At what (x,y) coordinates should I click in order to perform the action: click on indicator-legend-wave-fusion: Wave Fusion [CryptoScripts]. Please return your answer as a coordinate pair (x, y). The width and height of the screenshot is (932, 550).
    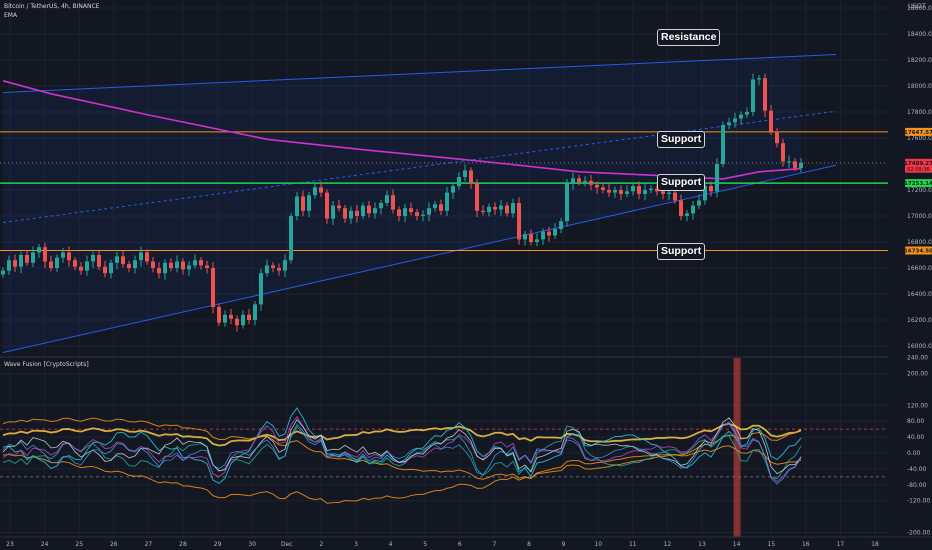
    Looking at the image, I should click on (46, 364).